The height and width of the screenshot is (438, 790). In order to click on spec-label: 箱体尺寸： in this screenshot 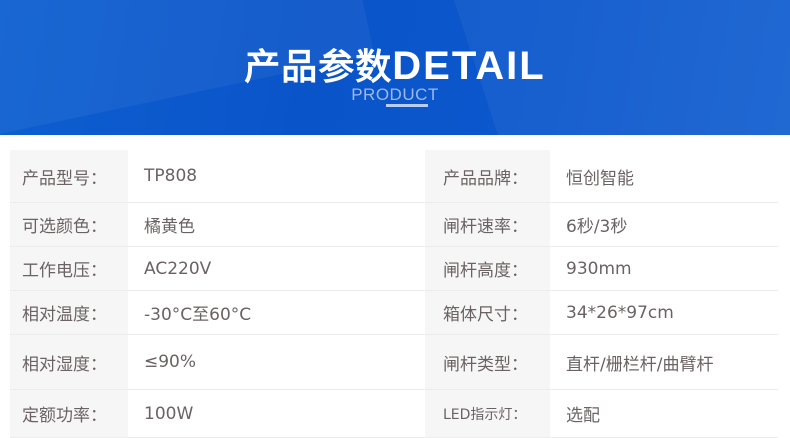, I will do `click(487, 312)`.